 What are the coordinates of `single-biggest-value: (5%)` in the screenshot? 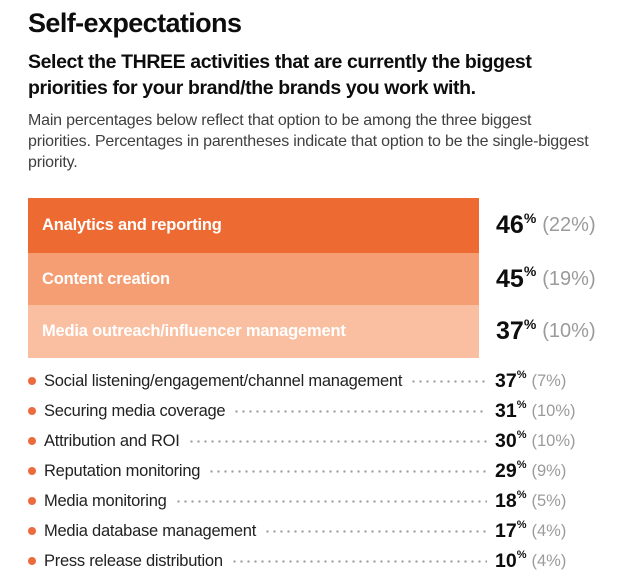 It's located at (549, 500).